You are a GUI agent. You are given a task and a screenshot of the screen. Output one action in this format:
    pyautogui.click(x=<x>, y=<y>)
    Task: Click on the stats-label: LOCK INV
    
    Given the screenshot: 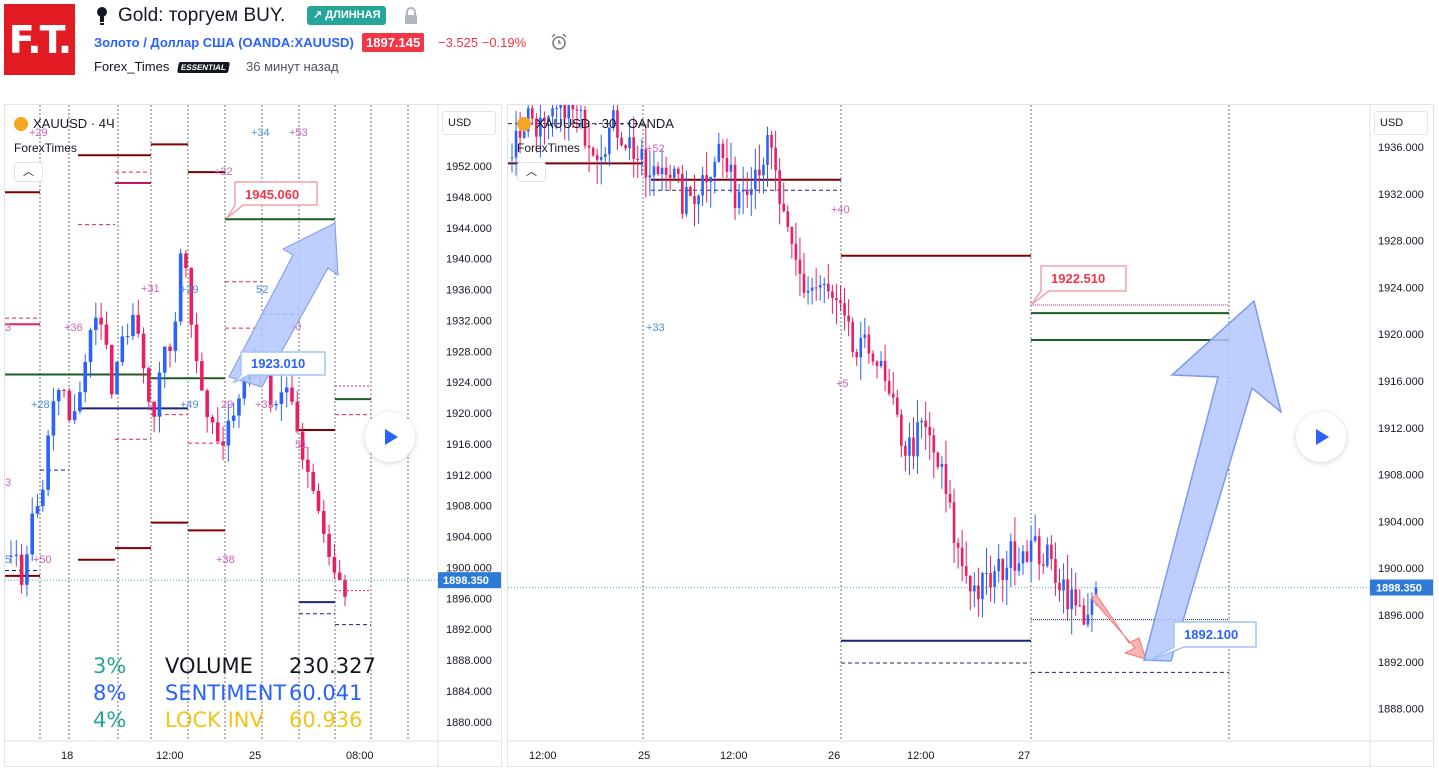 What is the action you would take?
    pyautogui.click(x=214, y=720)
    